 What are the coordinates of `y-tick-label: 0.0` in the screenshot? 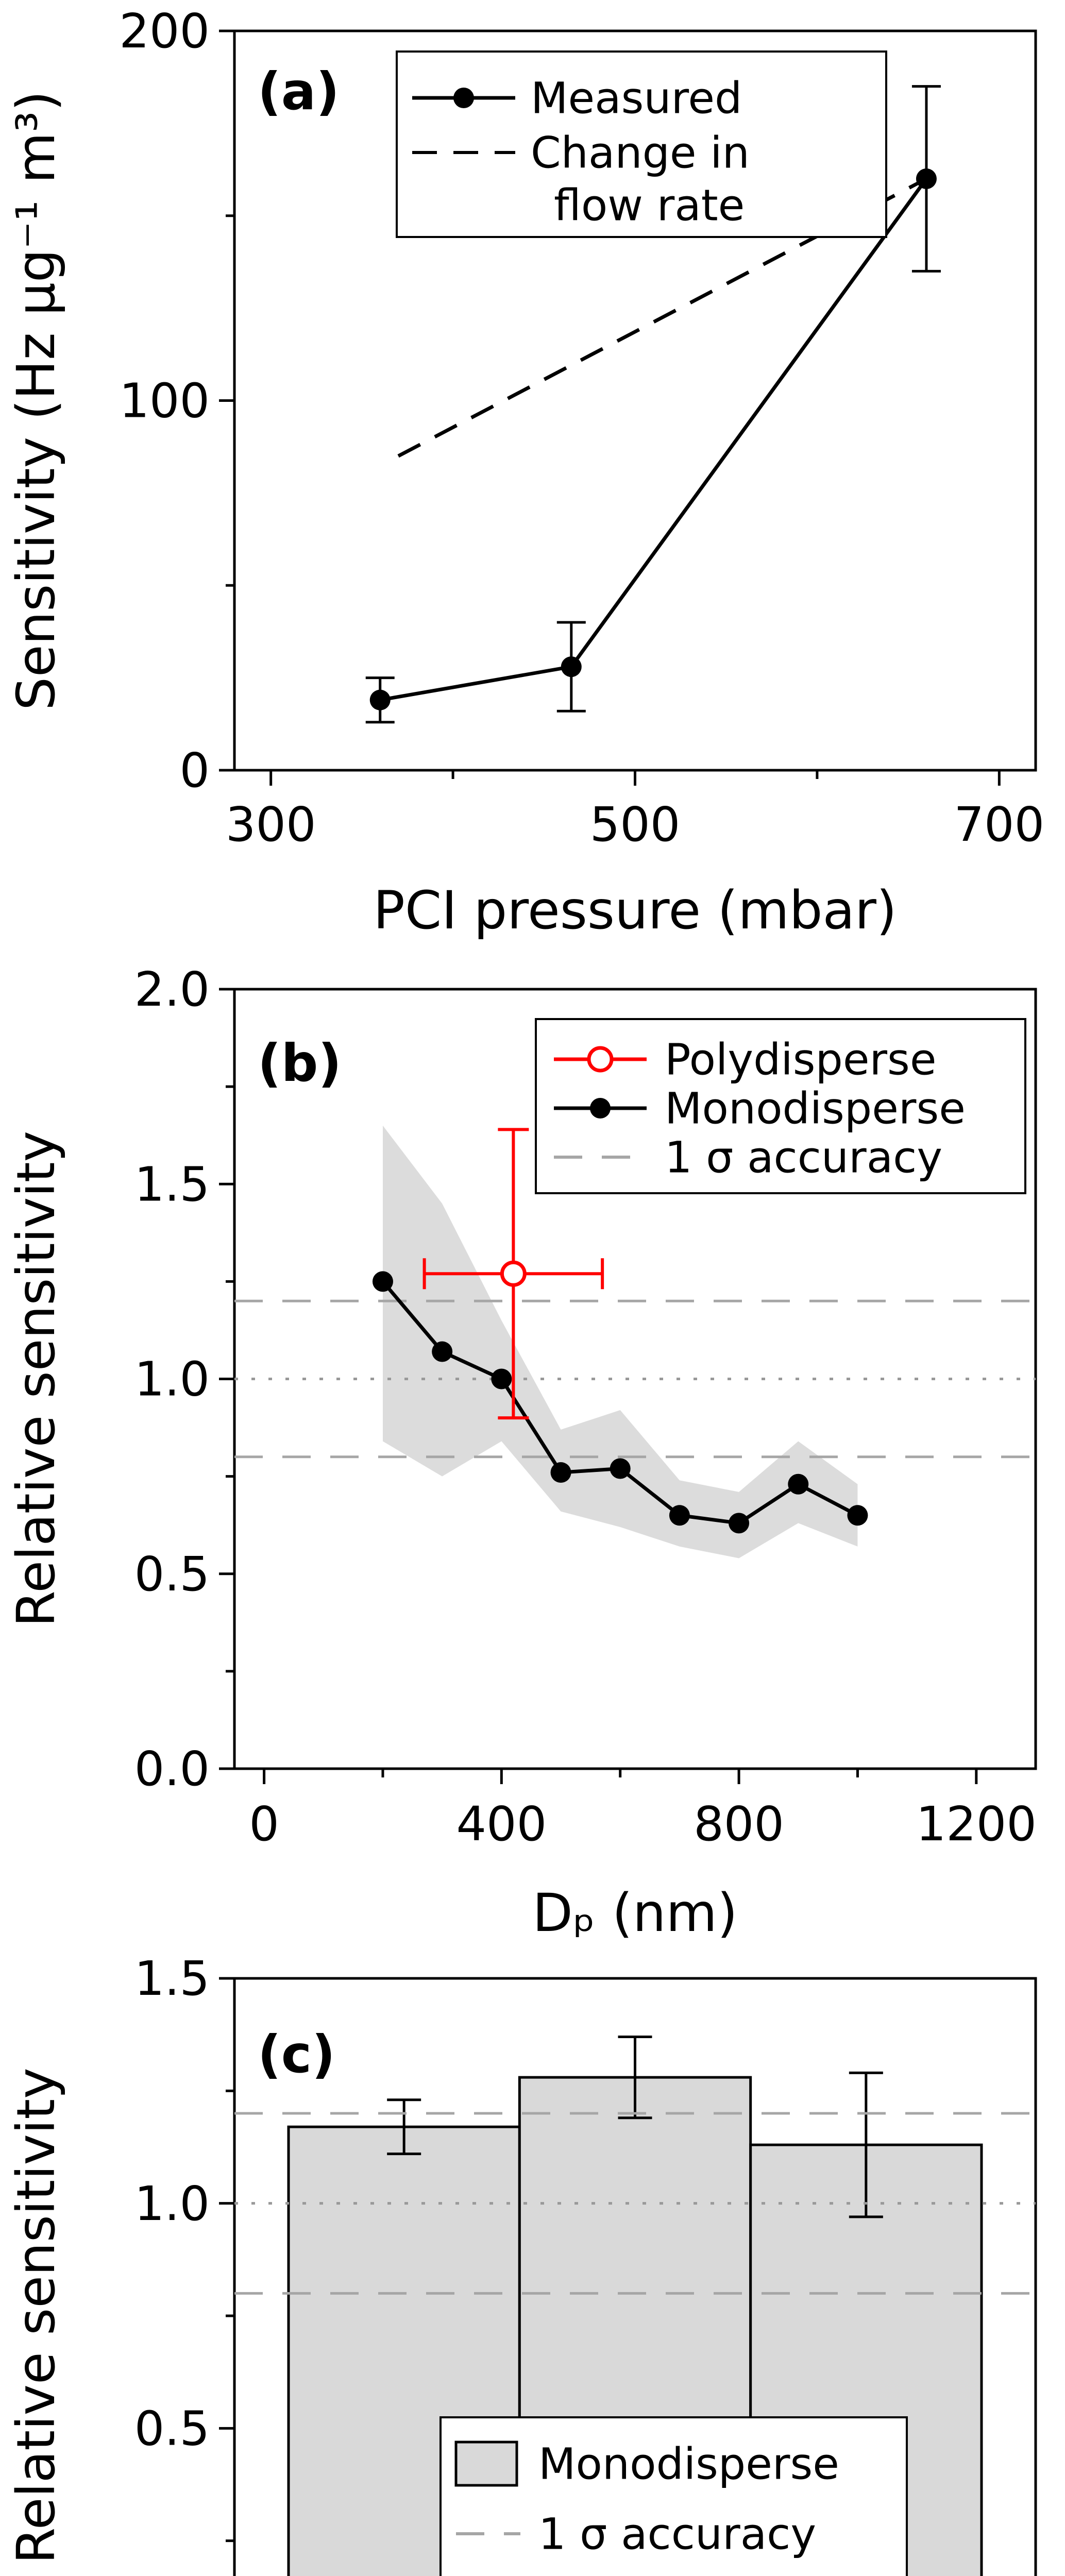 It's located at (172, 1769).